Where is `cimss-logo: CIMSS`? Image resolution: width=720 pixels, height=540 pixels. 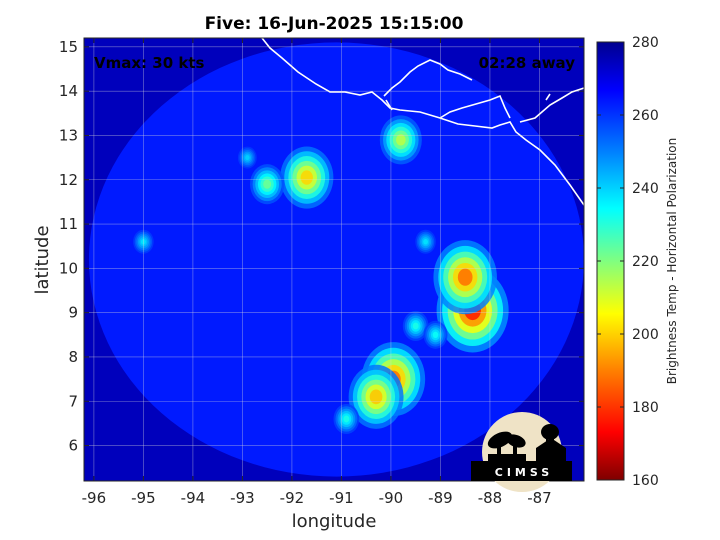 cimss-logo: CIMSS is located at coordinates (521, 452).